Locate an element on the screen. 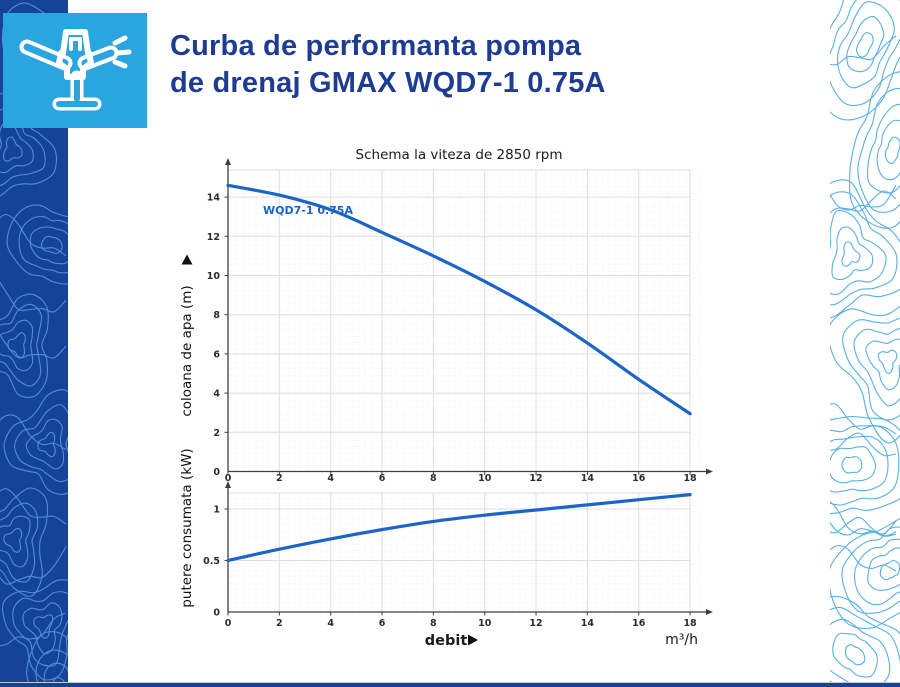 The height and width of the screenshot is (687, 900). right-contour-band is located at coordinates (865, 343).